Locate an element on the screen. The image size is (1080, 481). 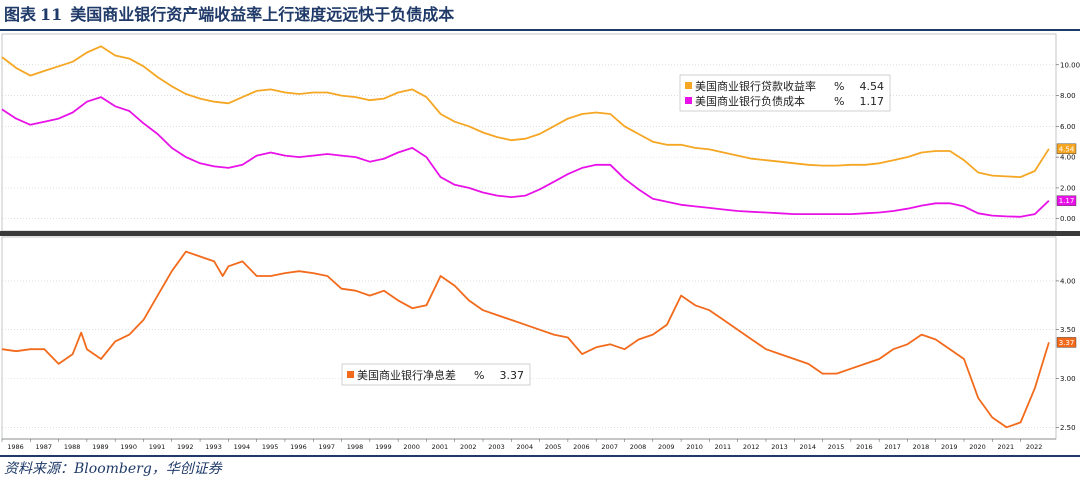
x-tick-label: 1988 is located at coordinates (72, 447).